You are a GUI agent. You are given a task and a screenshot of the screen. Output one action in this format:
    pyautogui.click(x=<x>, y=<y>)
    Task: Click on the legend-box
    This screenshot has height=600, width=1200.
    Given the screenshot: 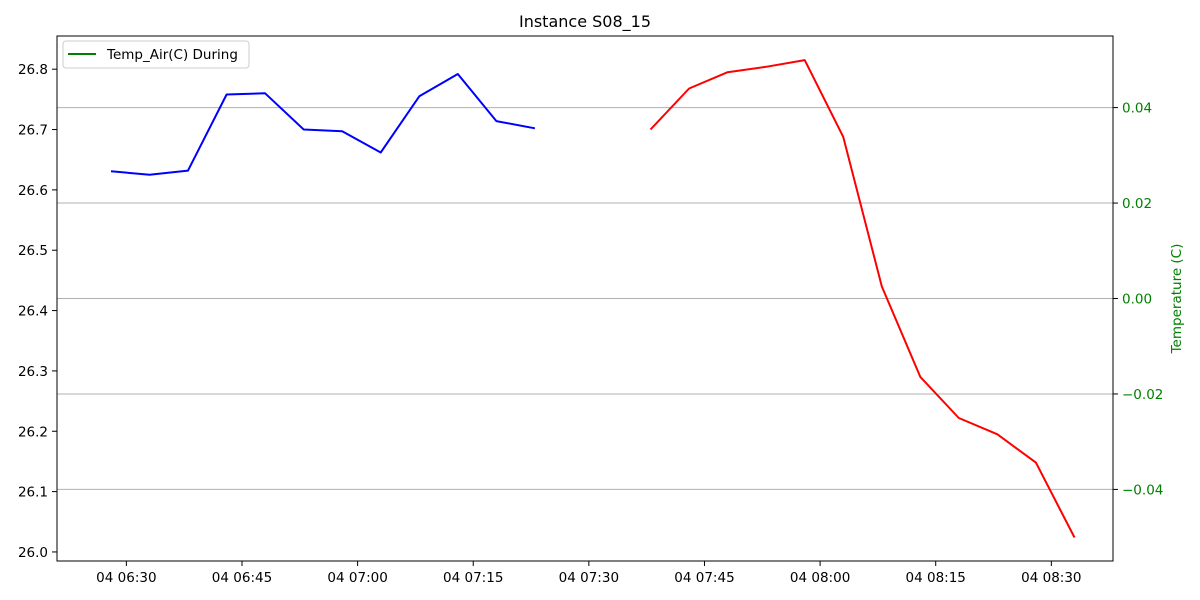 What is the action you would take?
    pyautogui.click(x=156, y=54)
    